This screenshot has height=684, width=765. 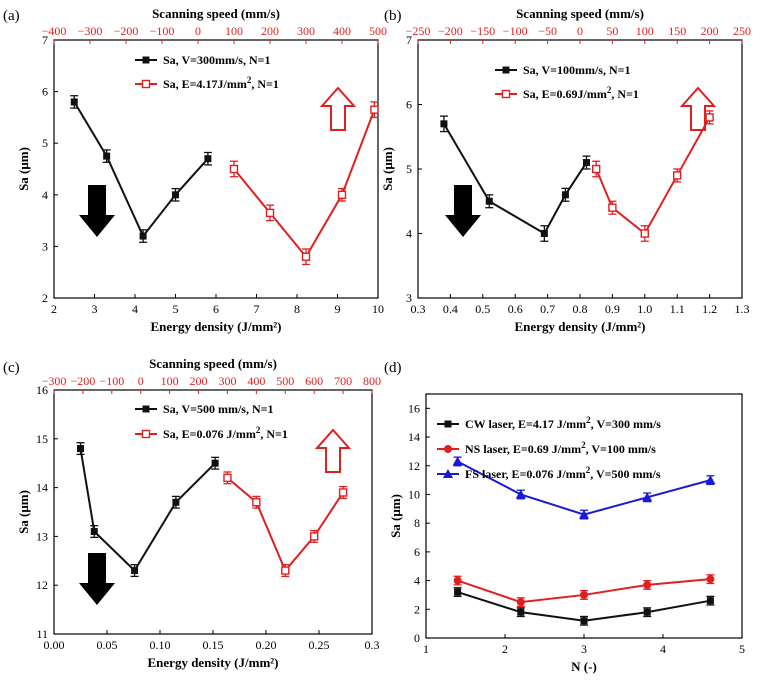 What do you see at coordinates (372, 381) in the screenshot?
I see `top-tick-label: 800` at bounding box center [372, 381].